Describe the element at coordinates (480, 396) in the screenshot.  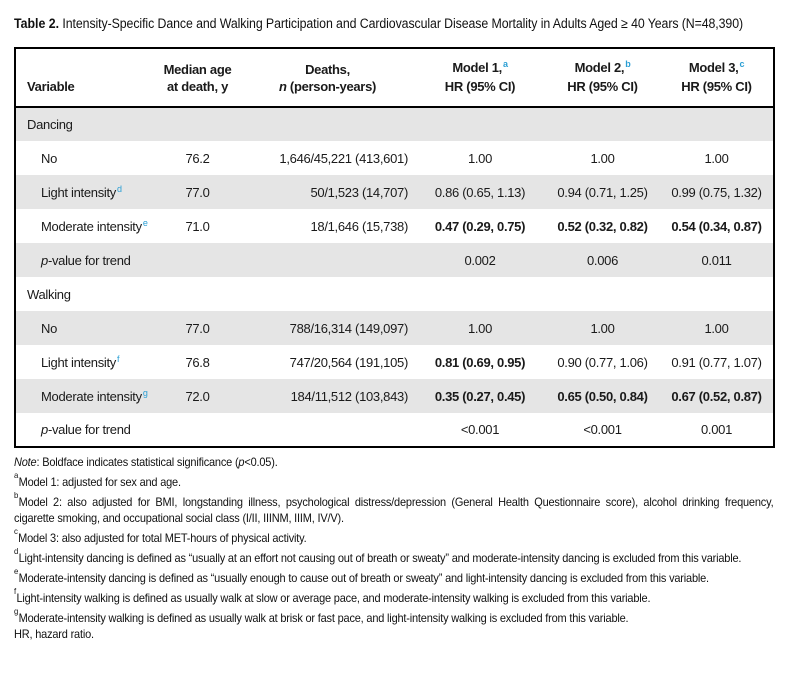
I see `cell-model1-hr: 0.35 (0.27, 0.45)` at that location.